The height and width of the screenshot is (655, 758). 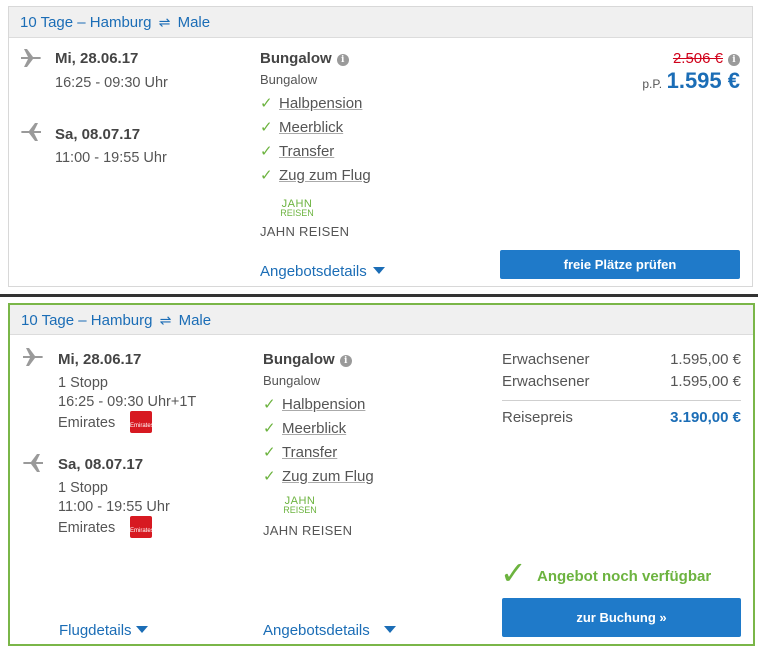 What do you see at coordinates (652, 84) in the screenshot?
I see `per-person-label: p.P.` at bounding box center [652, 84].